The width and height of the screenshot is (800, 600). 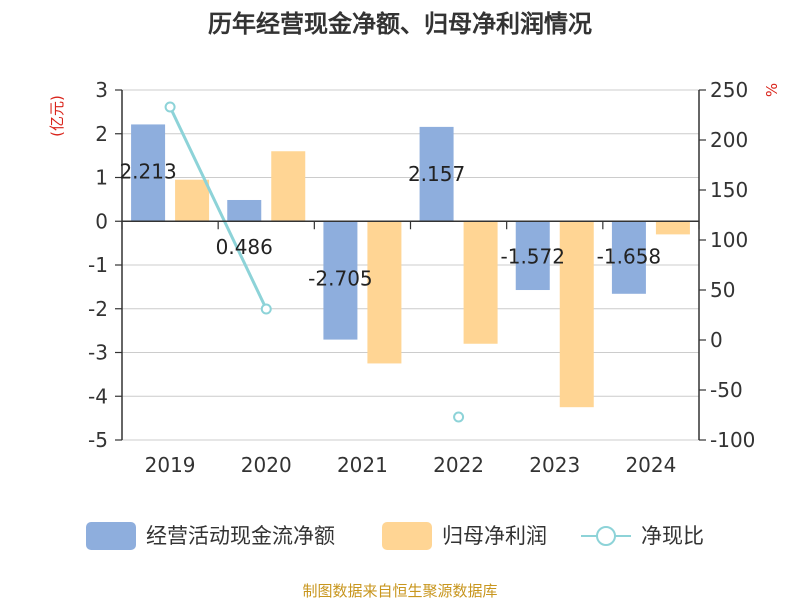 What do you see at coordinates (494, 536) in the screenshot?
I see `legend-label-netprofit: 归母净利润` at bounding box center [494, 536].